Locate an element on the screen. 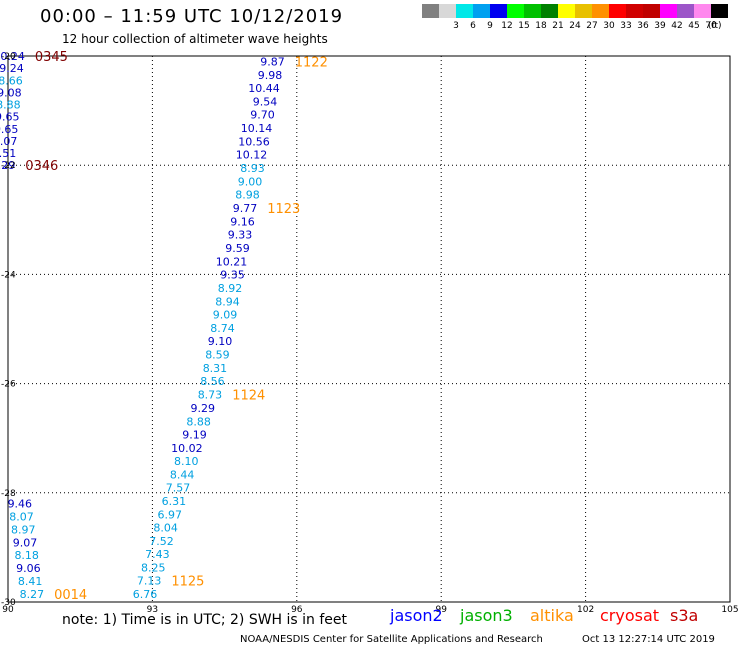 Image resolution: width=740 pixels, height=650 pixels. wave-height-value: 10.02 is located at coordinates (187, 448).